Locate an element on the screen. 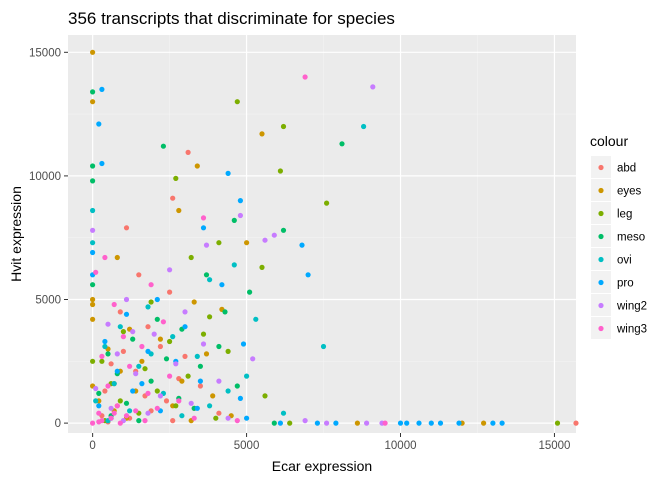 This screenshot has width=672, height=480. legend: colour abd eyes leg meso ovi pro wing2 wing3 is located at coordinates (618, 236).